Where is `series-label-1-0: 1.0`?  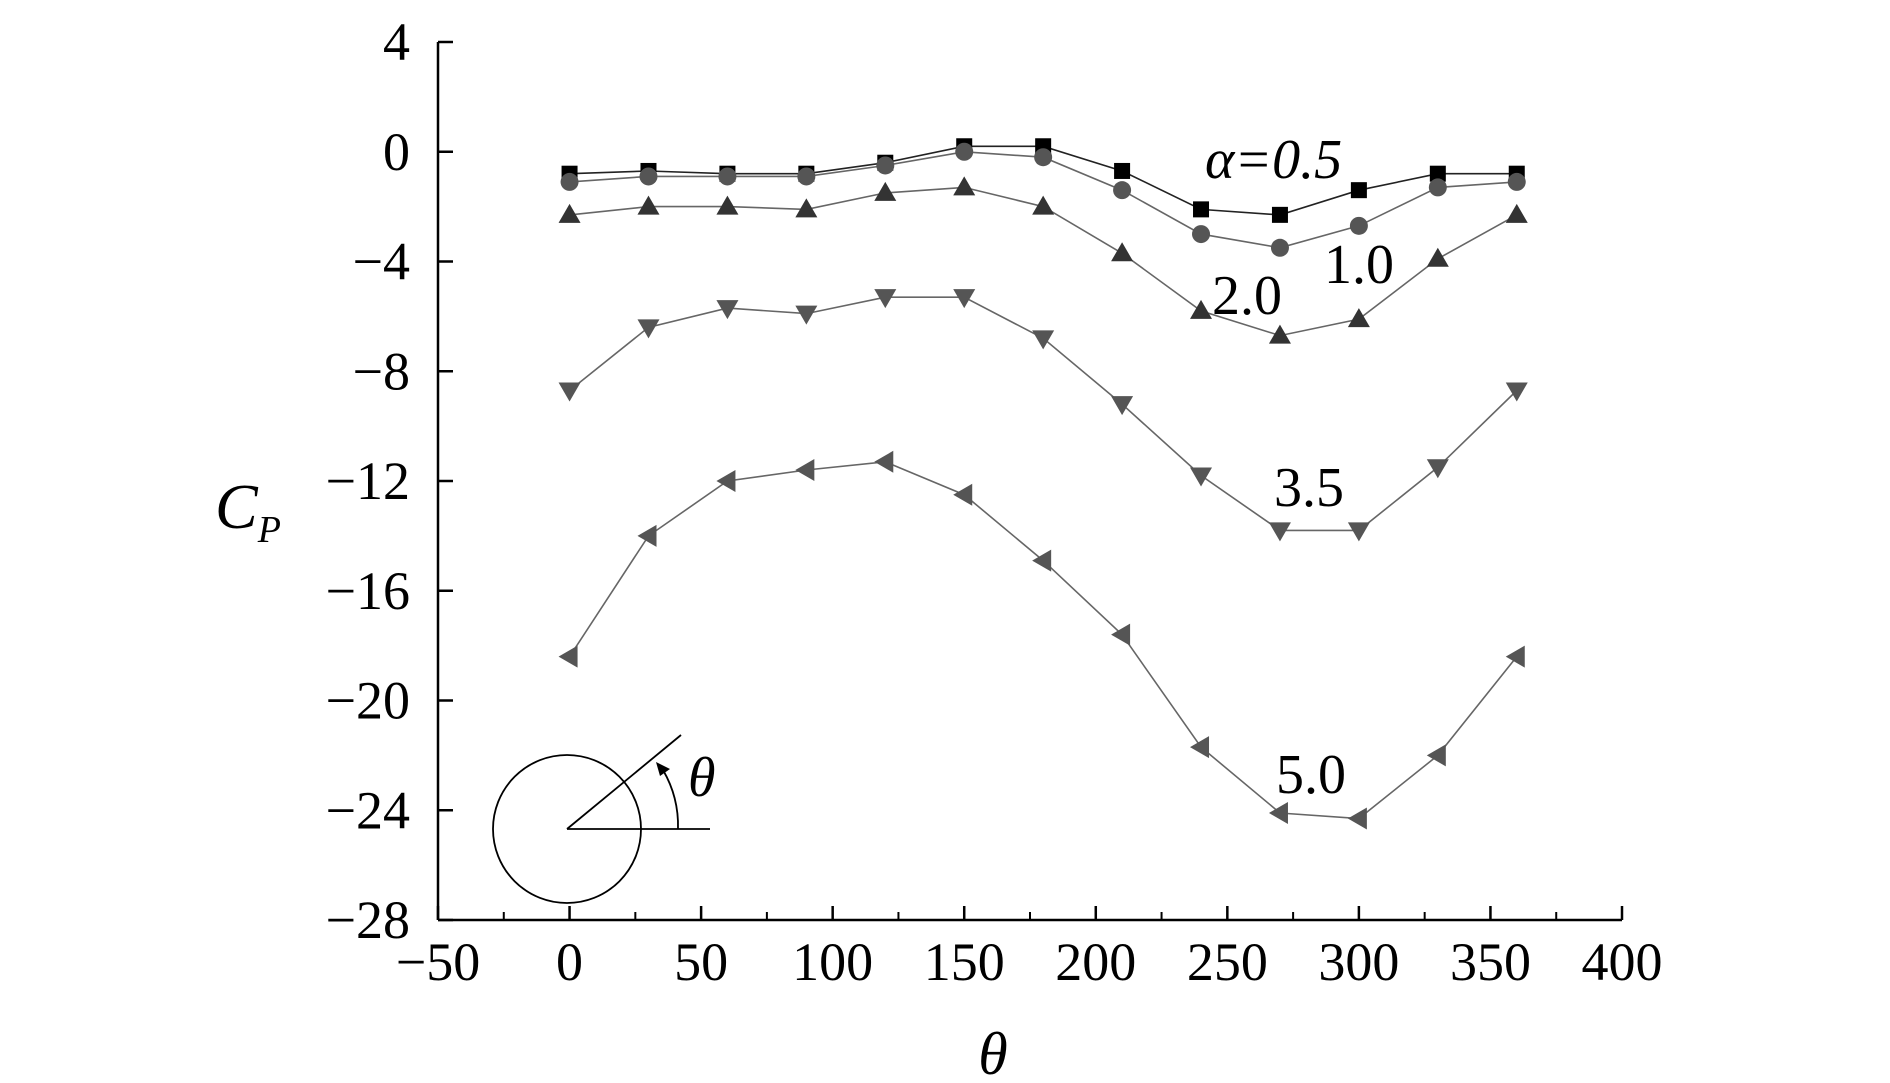 series-label-1-0: 1.0 is located at coordinates (1359, 265).